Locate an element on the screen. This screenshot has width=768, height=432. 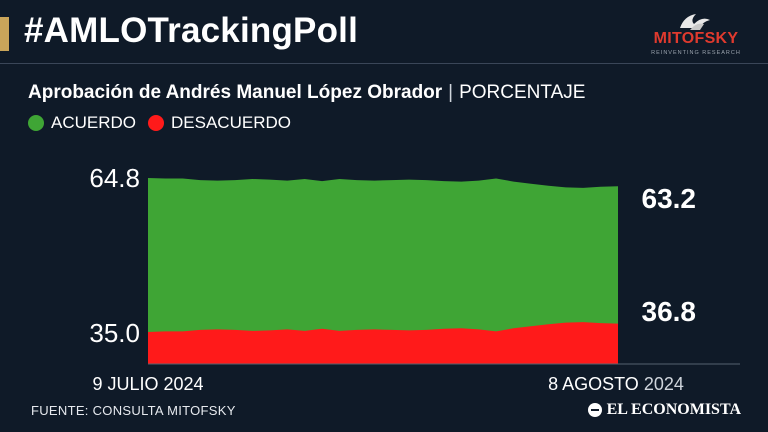
mitofsky-logo: MITOFSKY REINVENTING RESEARCH is located at coordinates (696, 36).